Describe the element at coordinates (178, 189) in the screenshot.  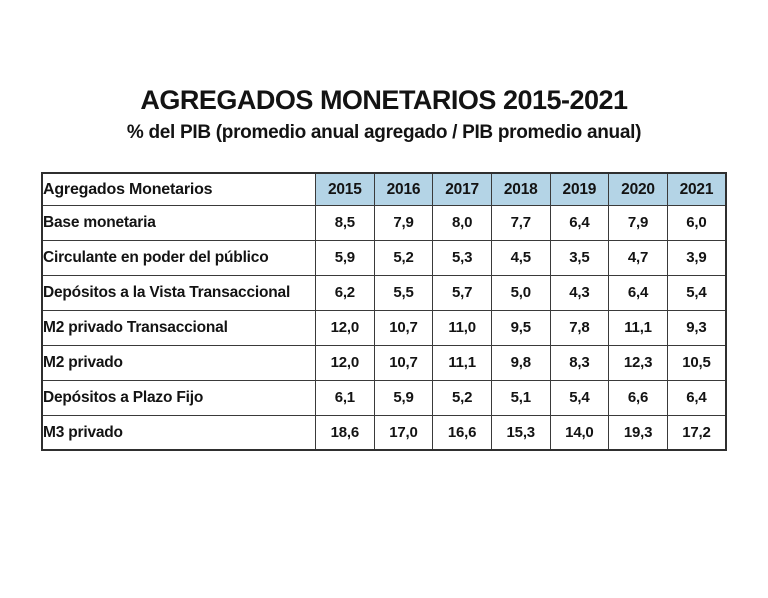
I see `table-corner-header: Agregados Monetarios` at that location.